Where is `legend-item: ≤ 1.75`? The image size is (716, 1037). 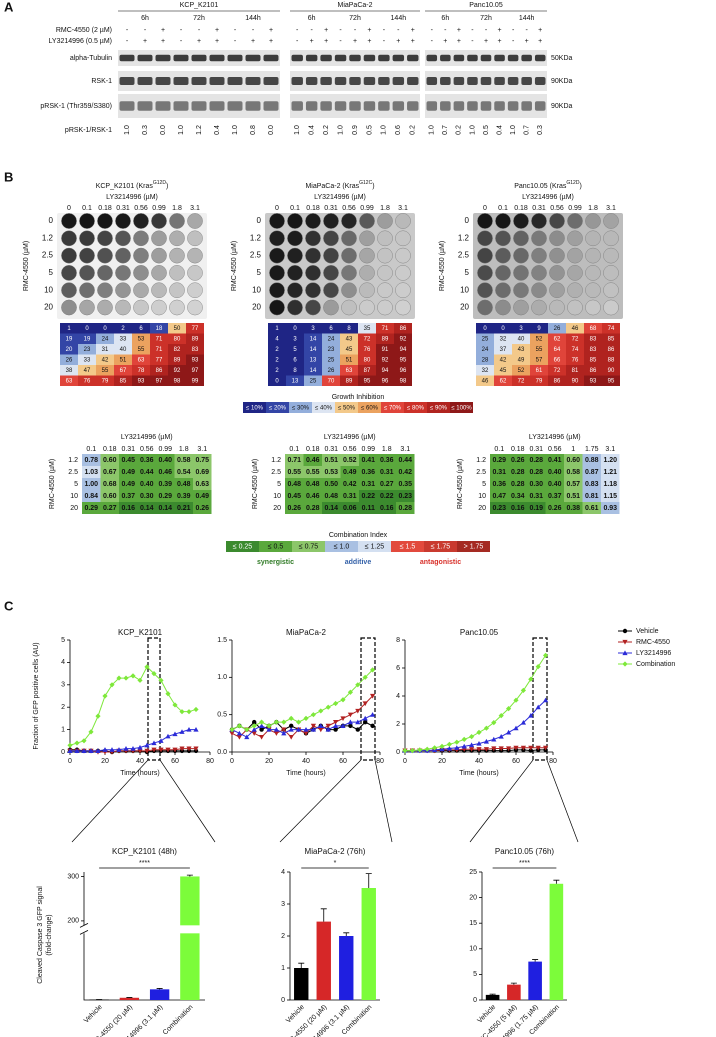 legend-item: ≤ 1.75 is located at coordinates (441, 547).